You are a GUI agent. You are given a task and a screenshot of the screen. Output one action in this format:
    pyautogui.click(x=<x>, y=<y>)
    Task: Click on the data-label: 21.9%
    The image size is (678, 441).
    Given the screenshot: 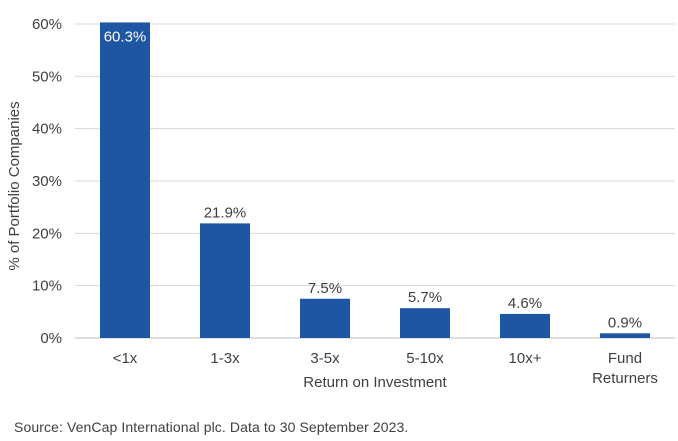 What is the action you would take?
    pyautogui.click(x=225, y=212)
    